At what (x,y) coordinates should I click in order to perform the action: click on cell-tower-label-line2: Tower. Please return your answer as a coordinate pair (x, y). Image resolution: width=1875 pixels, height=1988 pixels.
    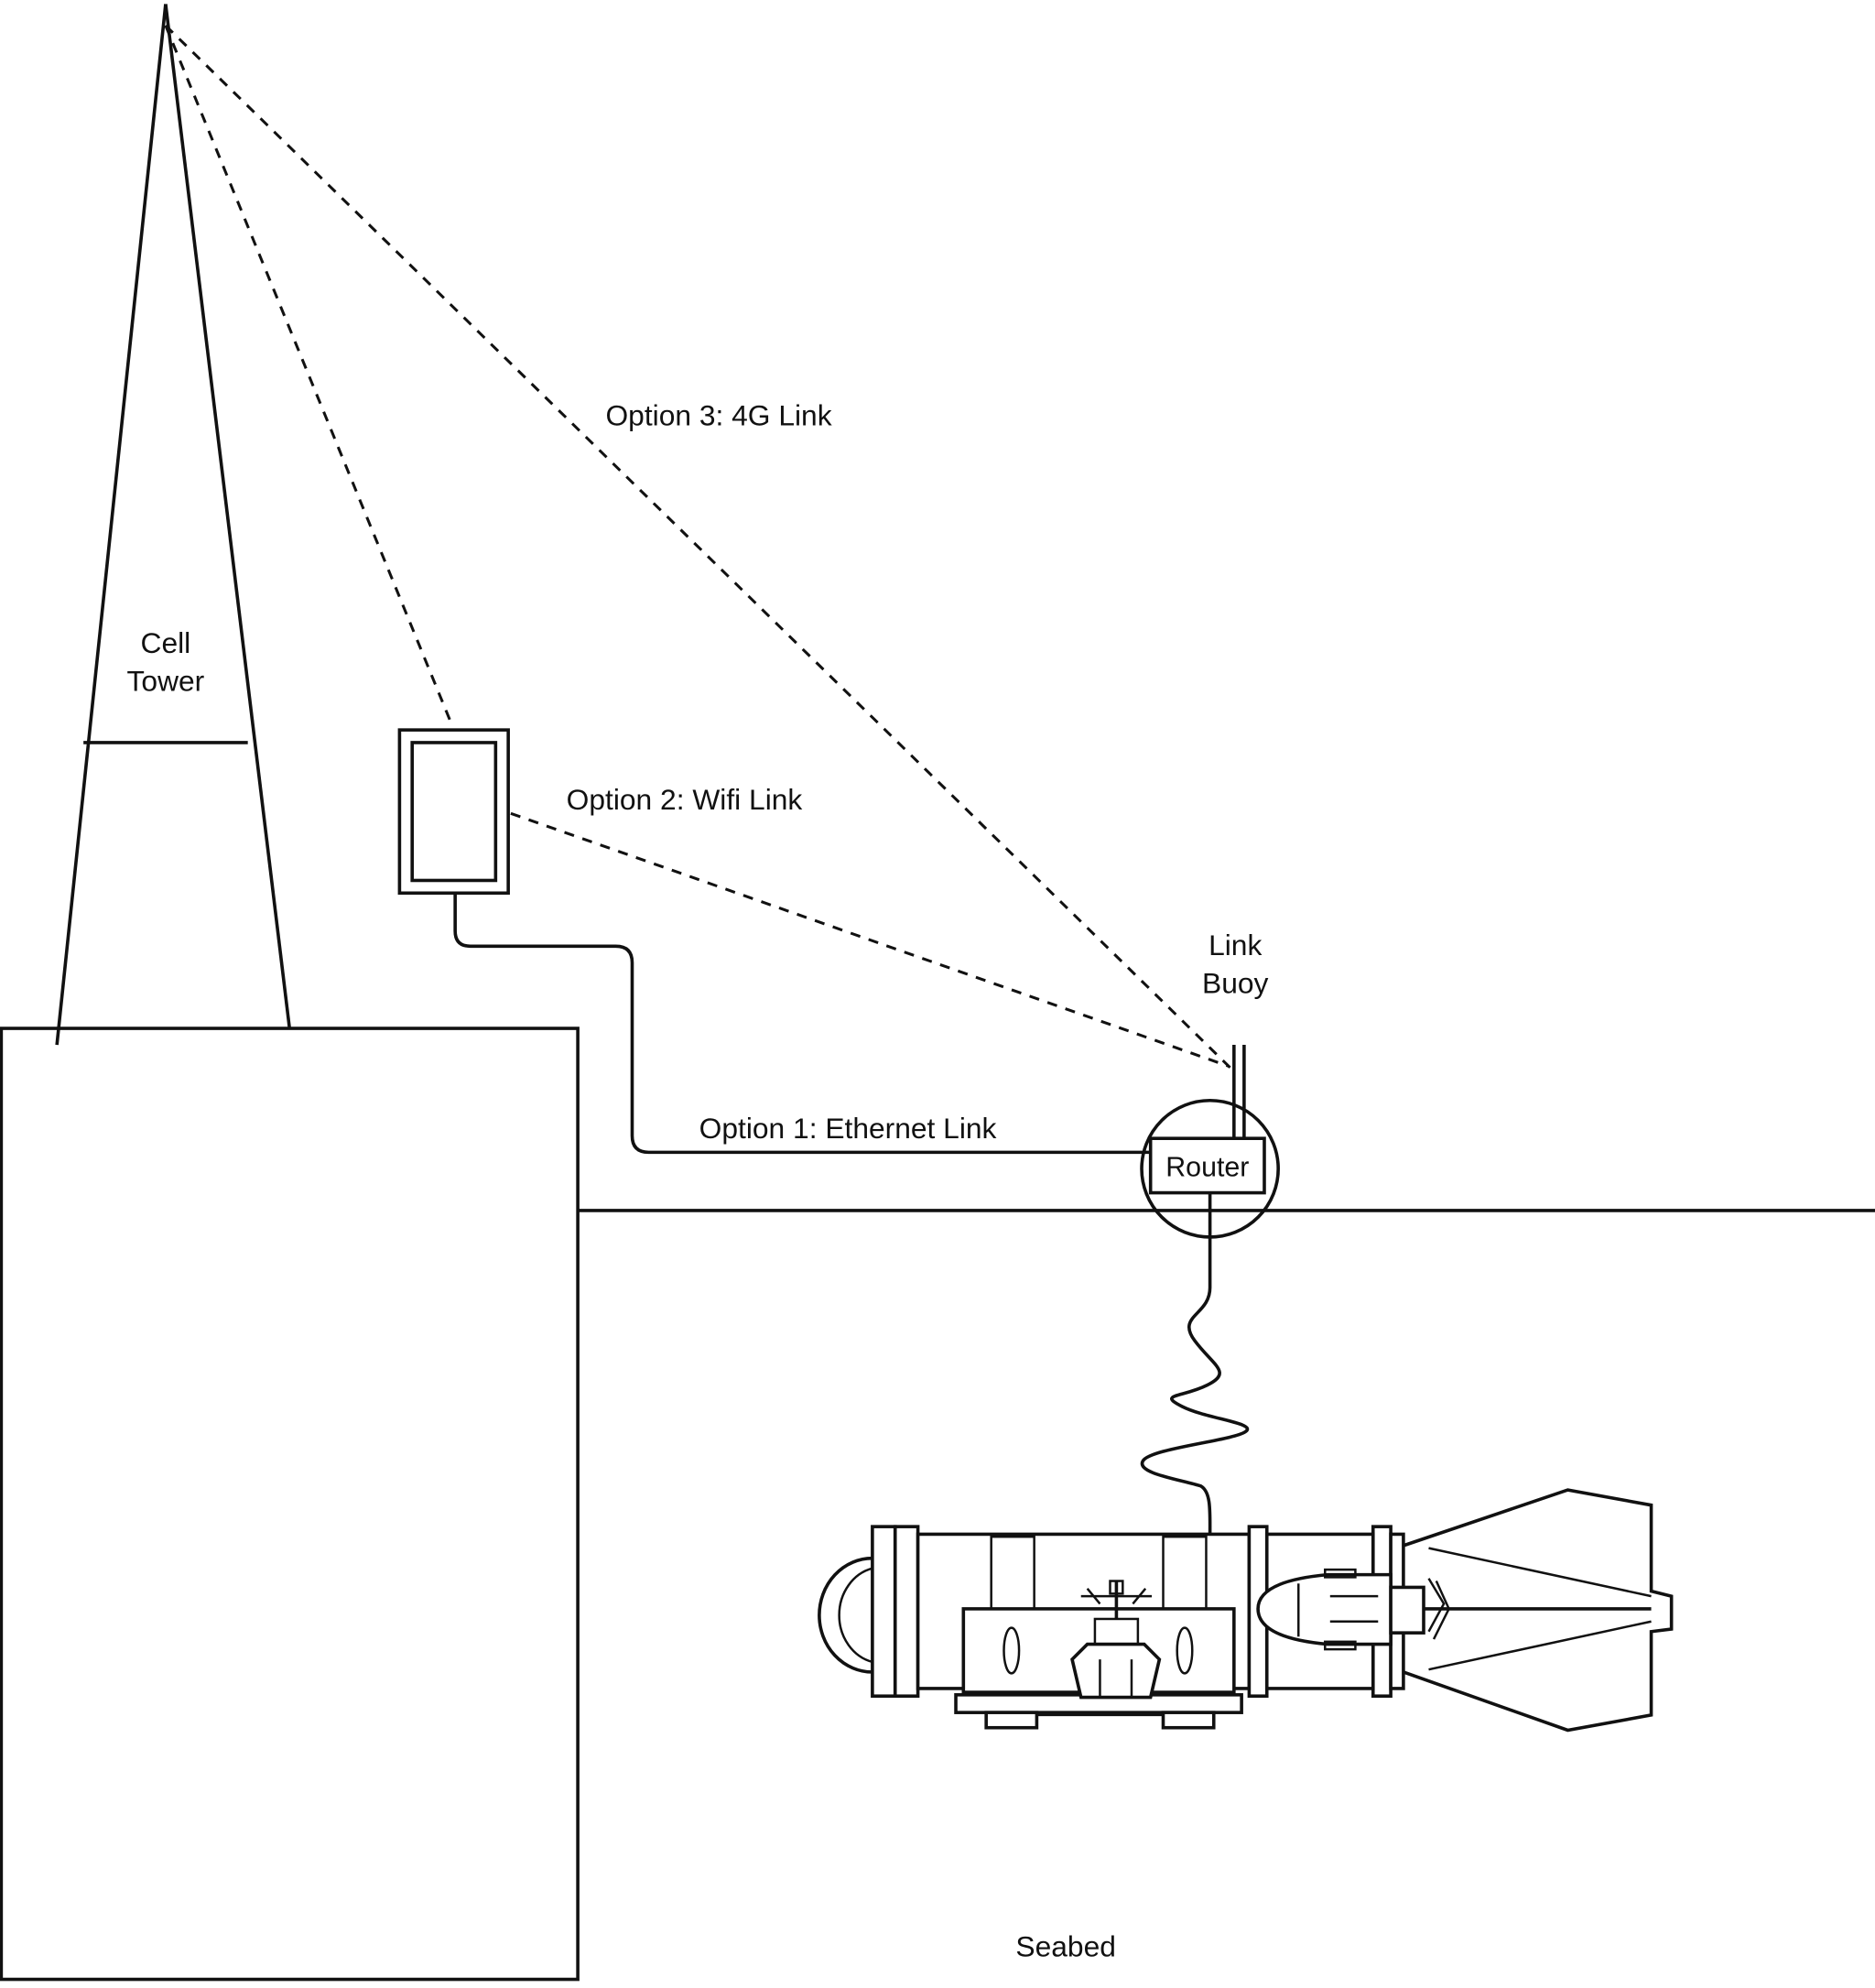
    Looking at the image, I should click on (166, 680).